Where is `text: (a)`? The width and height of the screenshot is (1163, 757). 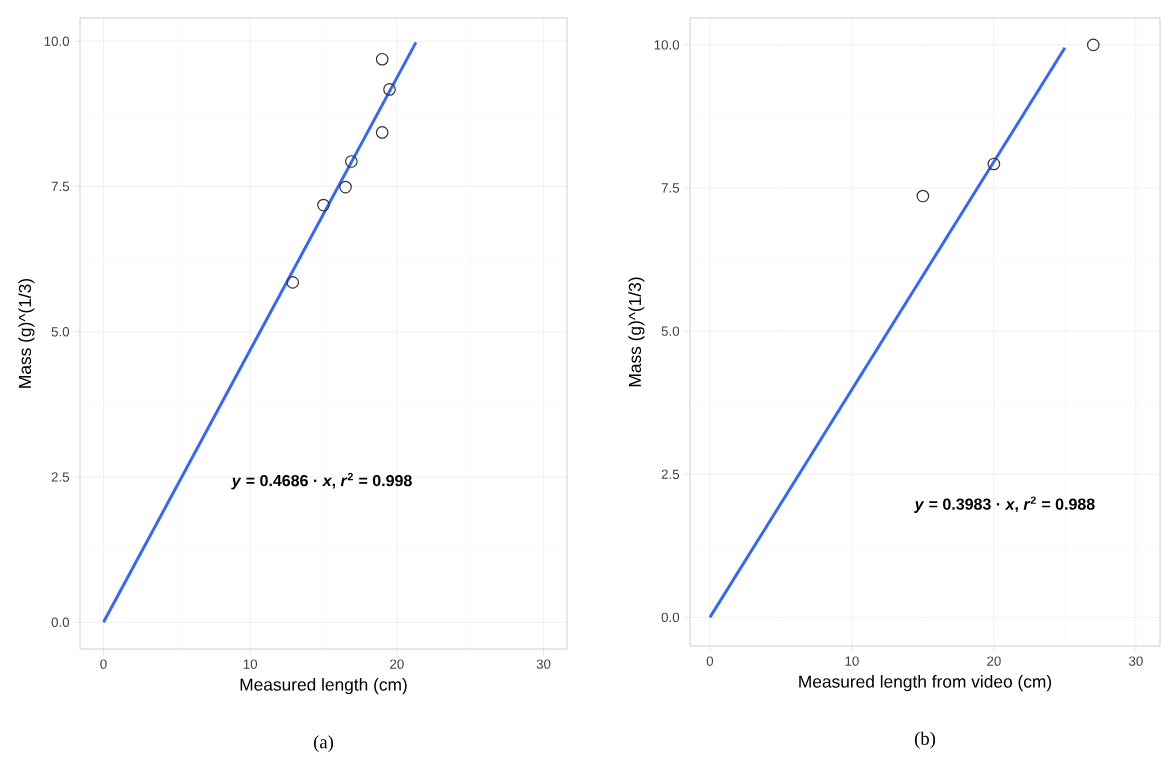 text: (a) is located at coordinates (323, 744).